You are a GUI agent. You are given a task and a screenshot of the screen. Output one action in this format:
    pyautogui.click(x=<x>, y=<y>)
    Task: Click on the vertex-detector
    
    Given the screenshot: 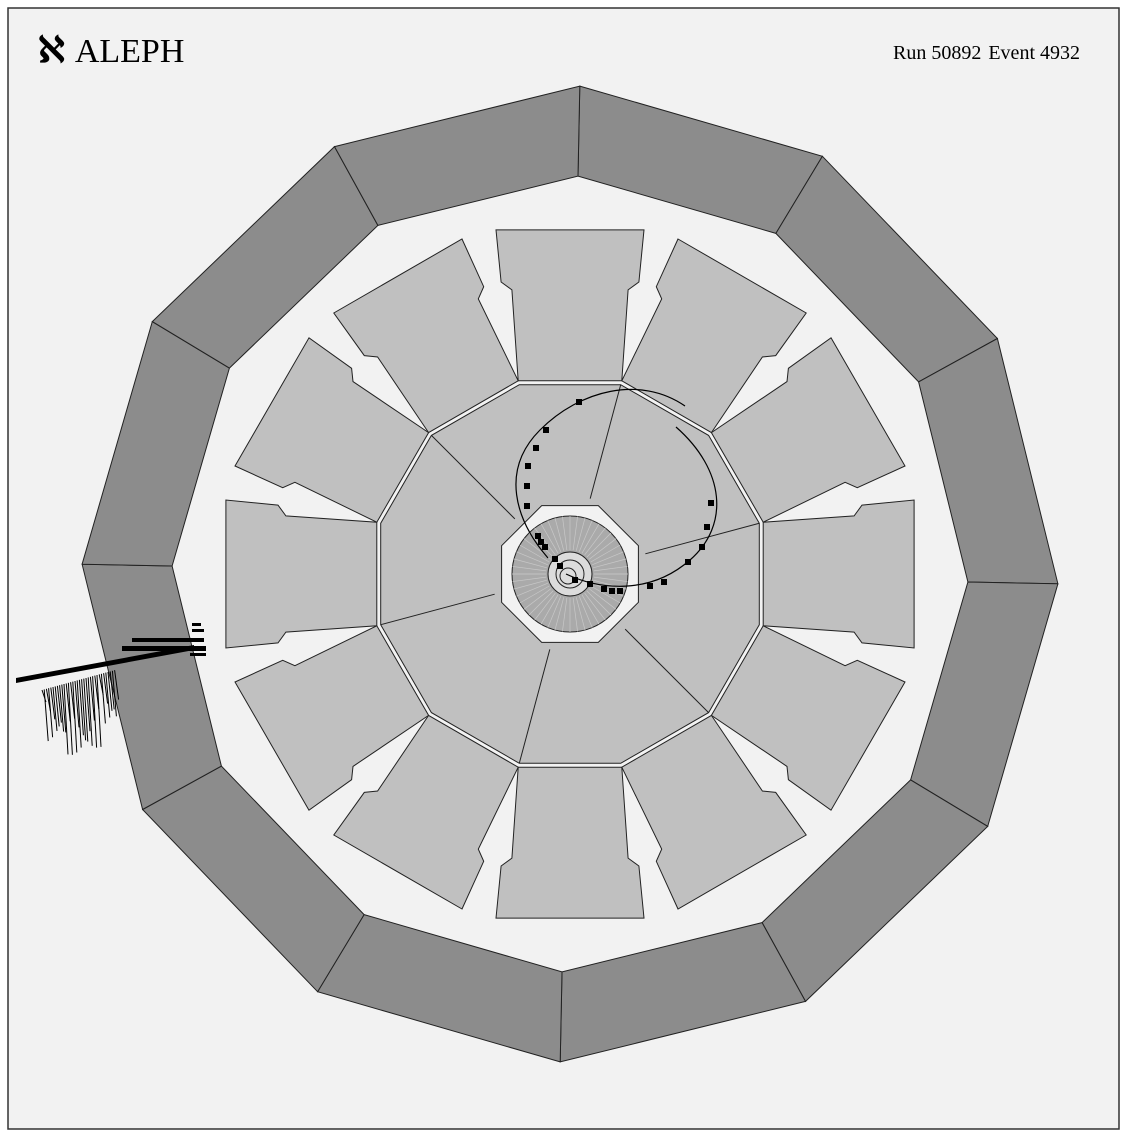 What is the action you would take?
    pyautogui.click(x=570, y=574)
    